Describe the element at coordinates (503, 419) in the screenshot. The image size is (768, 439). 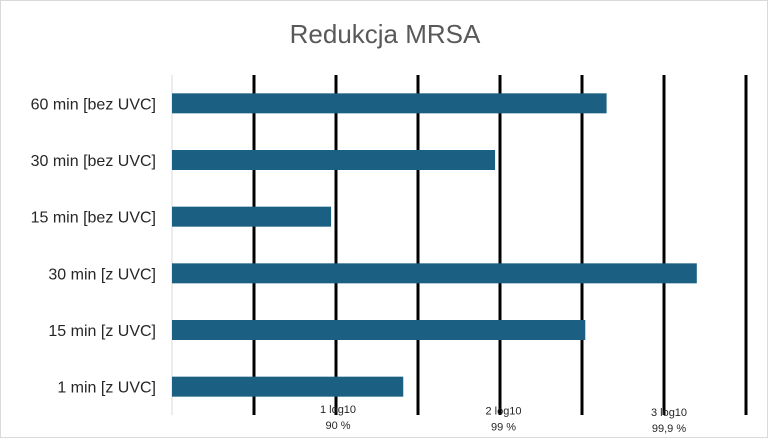
I see `tick-labels: 1 log10 90 % 2 log10 99 % 3 log10 99,9 %` at that location.